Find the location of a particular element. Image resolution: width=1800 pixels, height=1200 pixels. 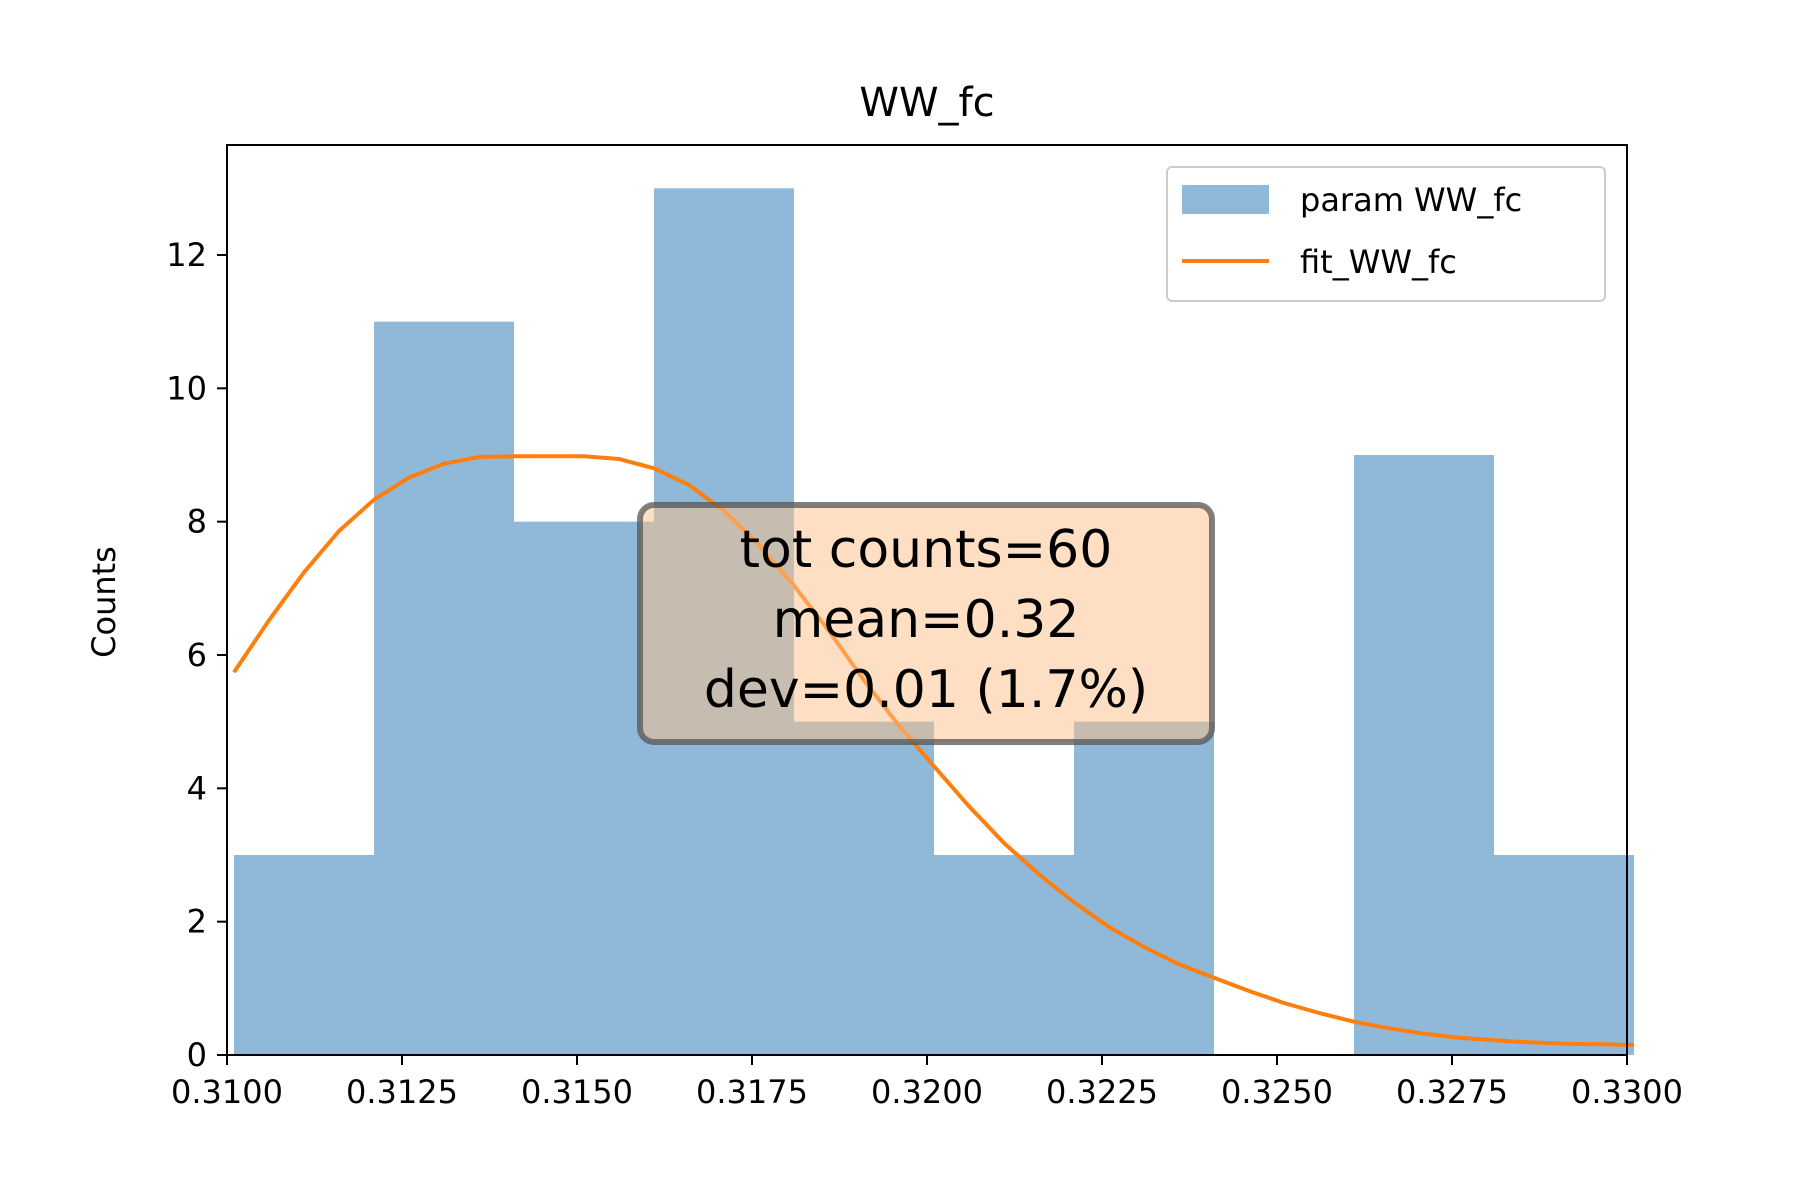

x-tick-label: 0.3175 is located at coordinates (752, 1092).